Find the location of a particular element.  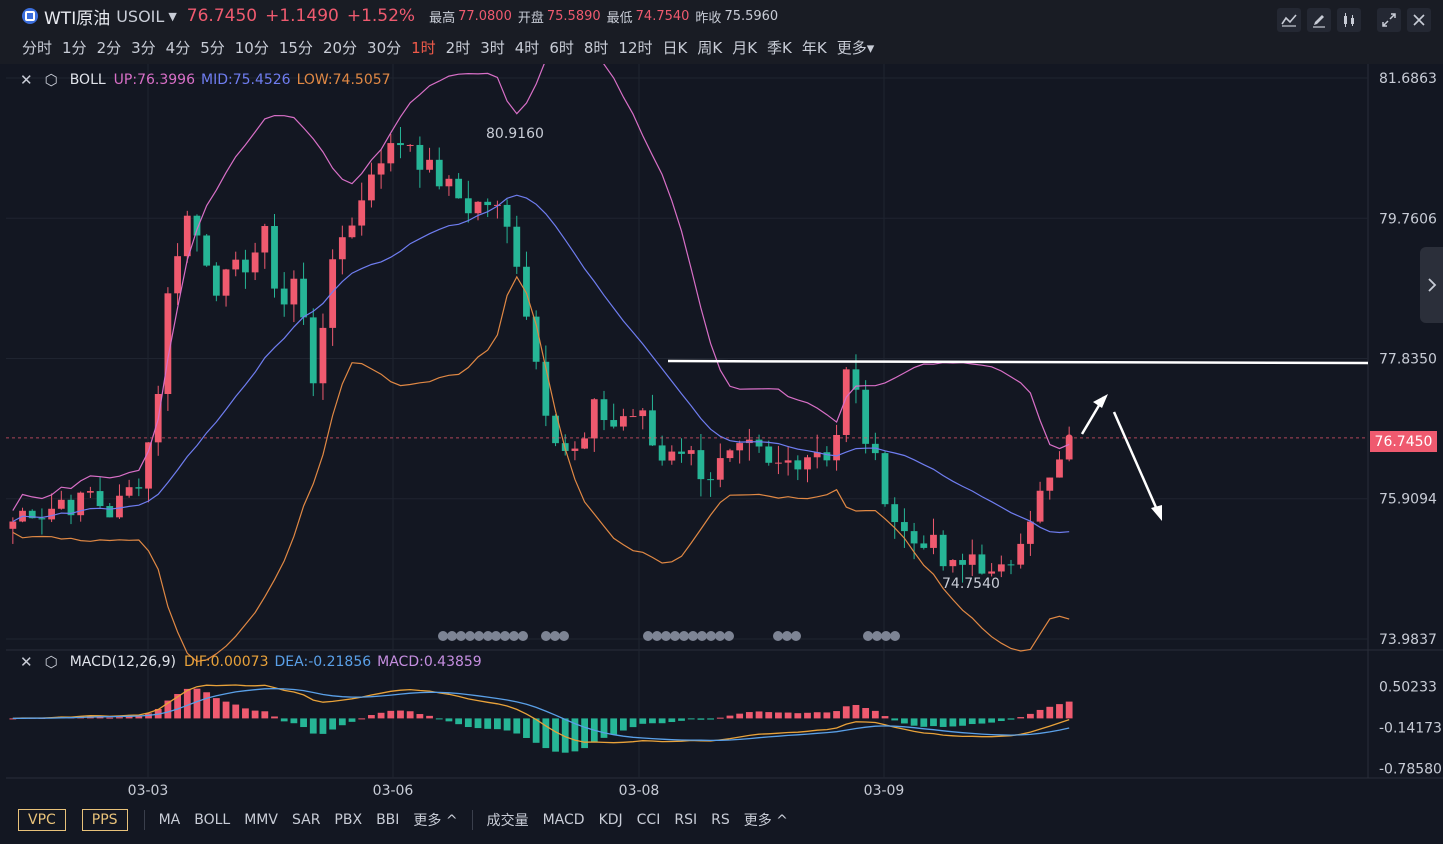

low-value: 74.7540 is located at coordinates (662, 16).